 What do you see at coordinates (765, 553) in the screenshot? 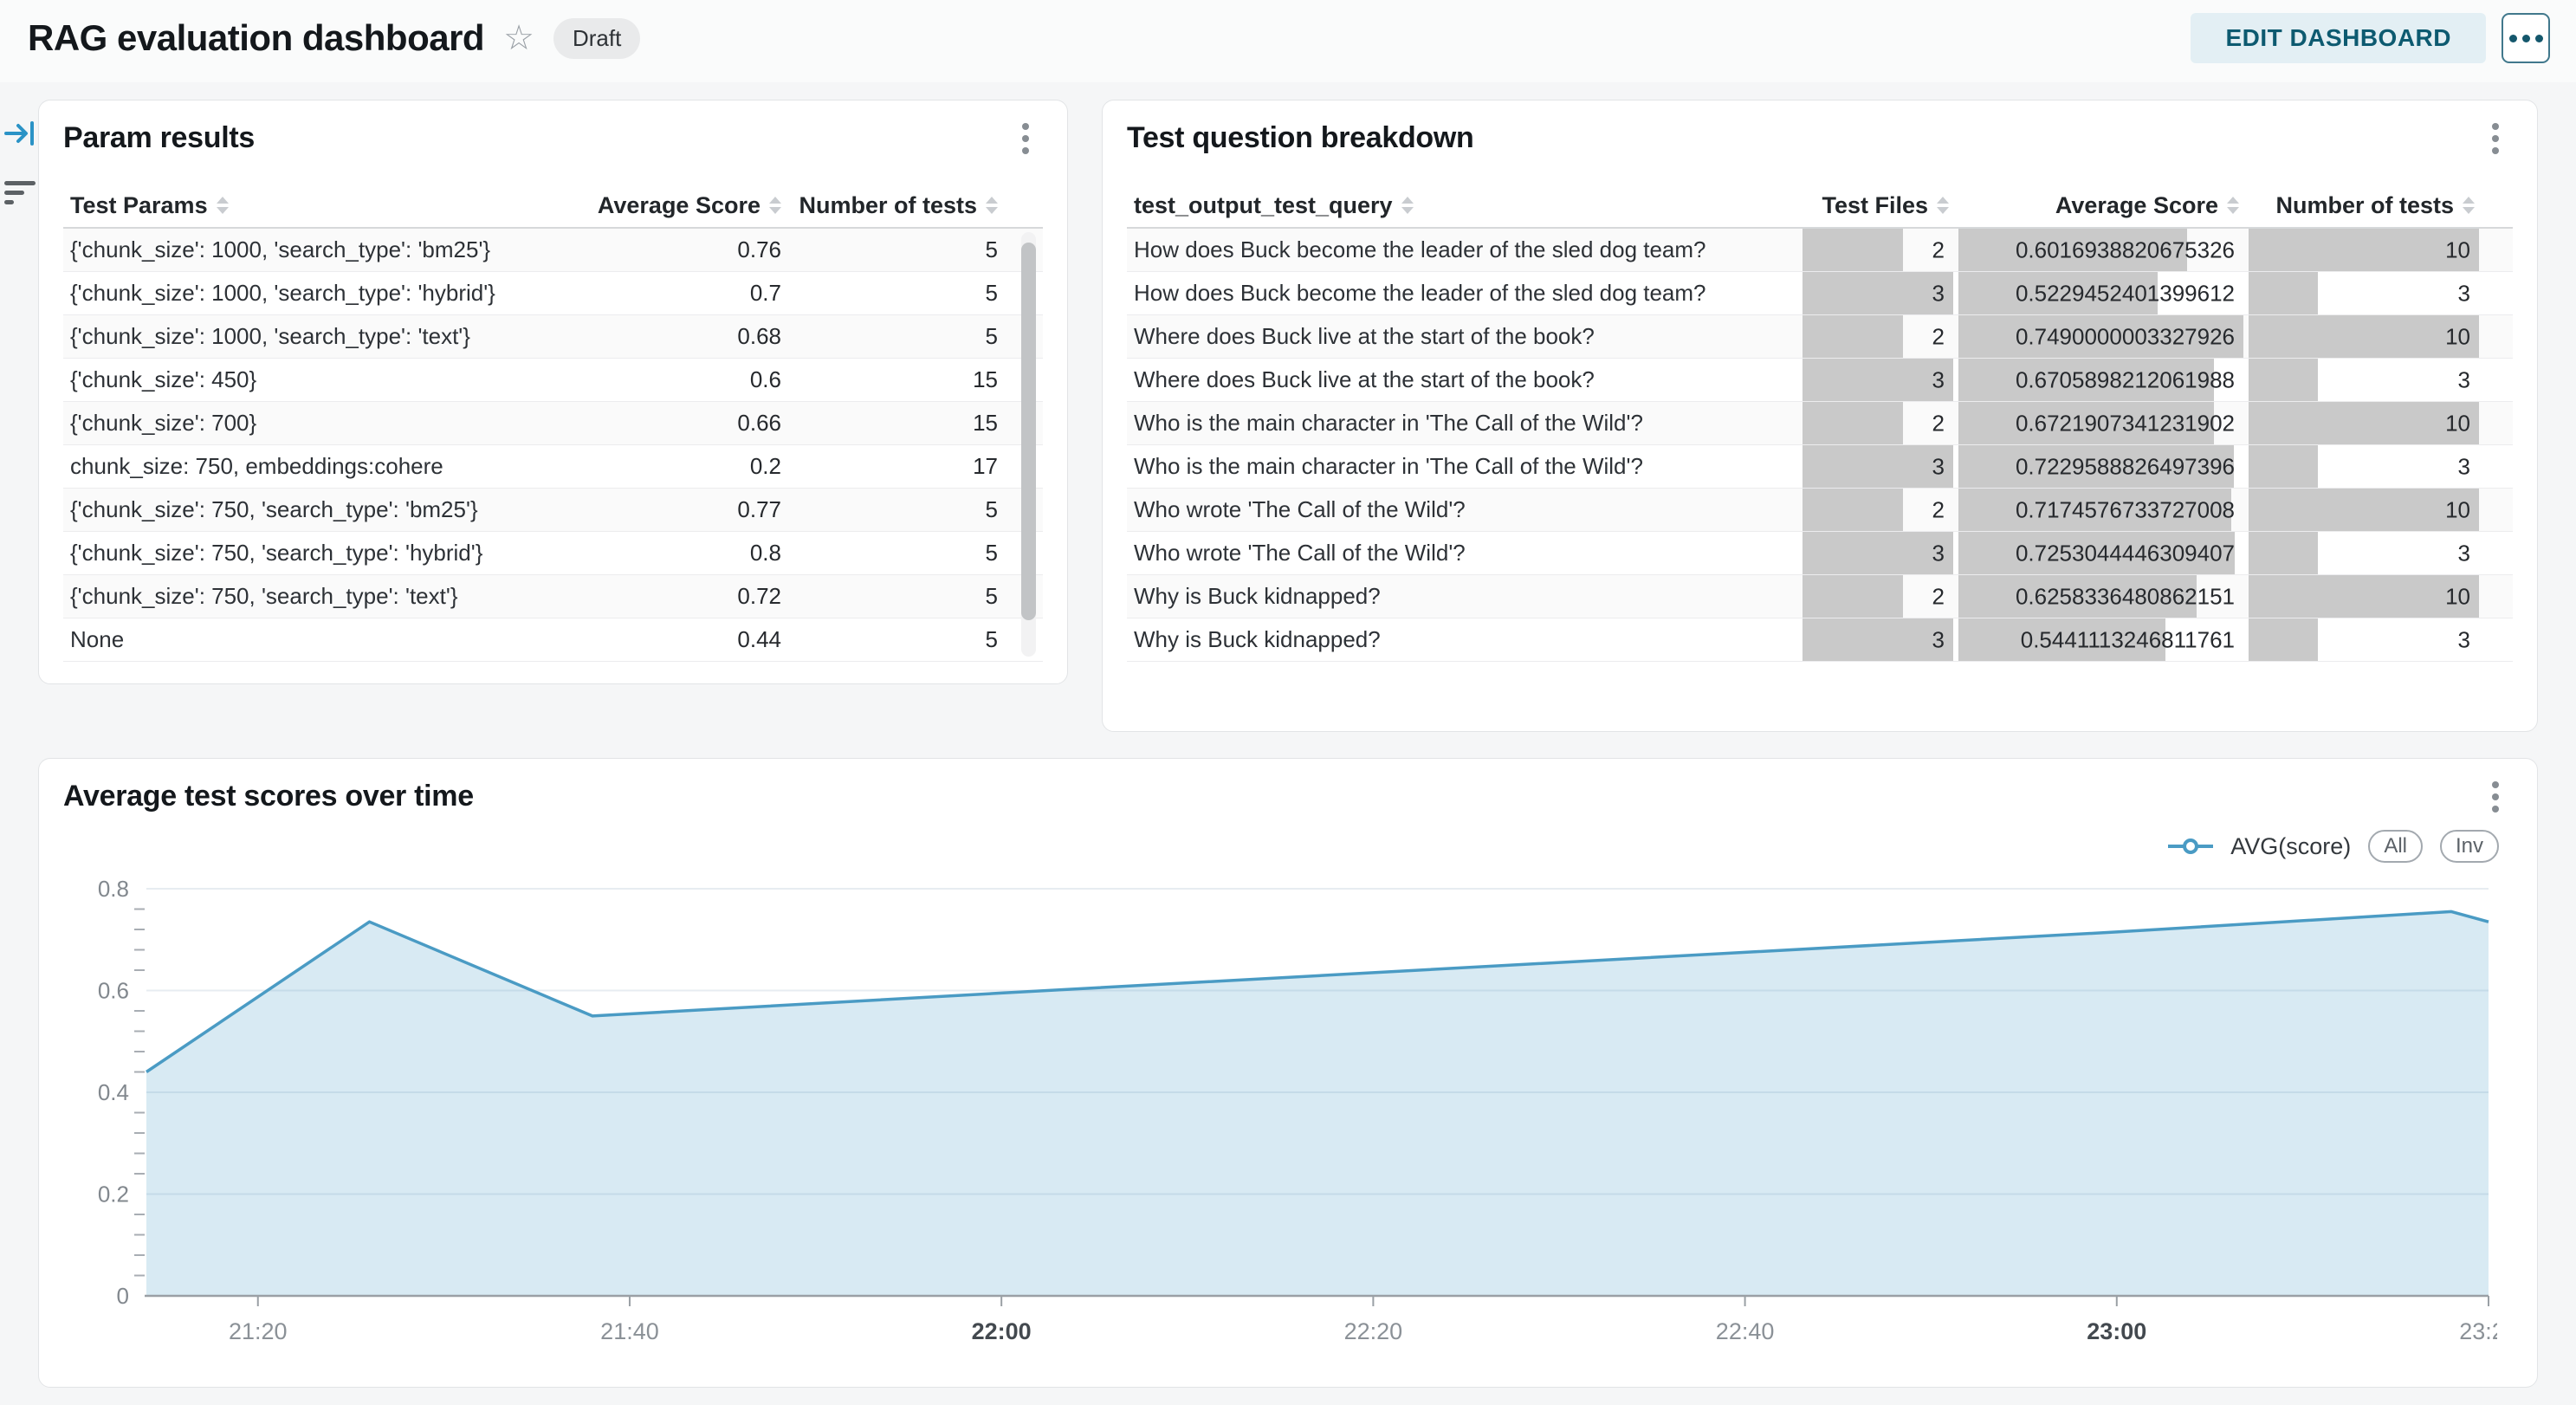
I see `average-score-cell: 0.8` at bounding box center [765, 553].